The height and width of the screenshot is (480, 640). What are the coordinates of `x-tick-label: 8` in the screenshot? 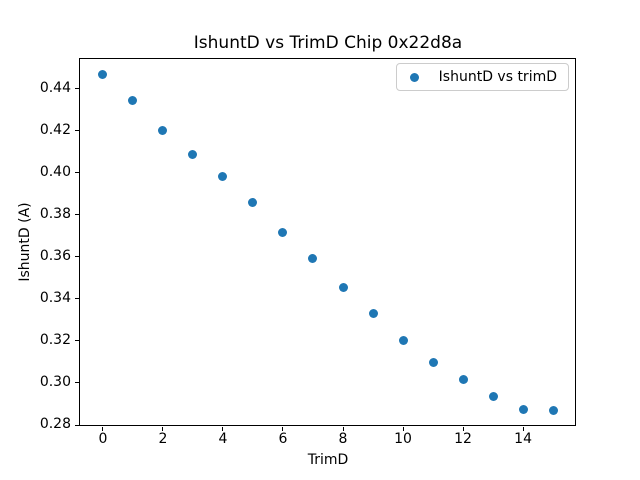 It's located at (343, 439).